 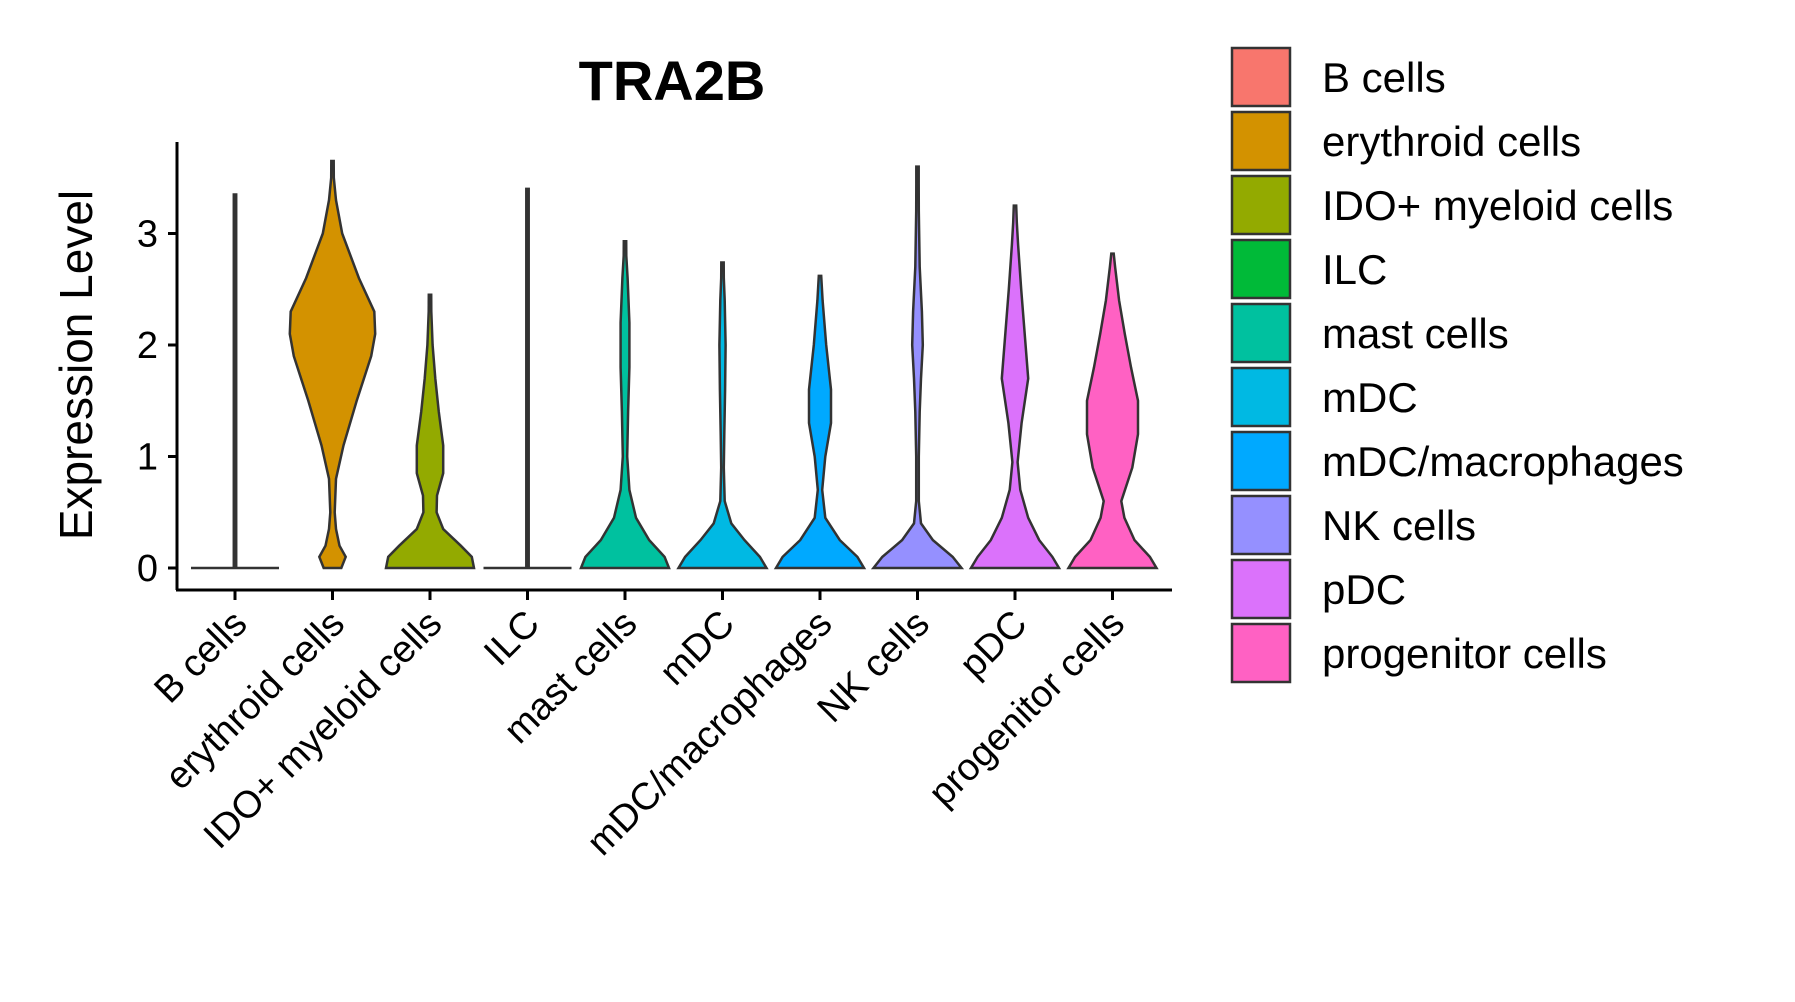 I want to click on y-tick-label-0: 0, so click(x=147, y=569).